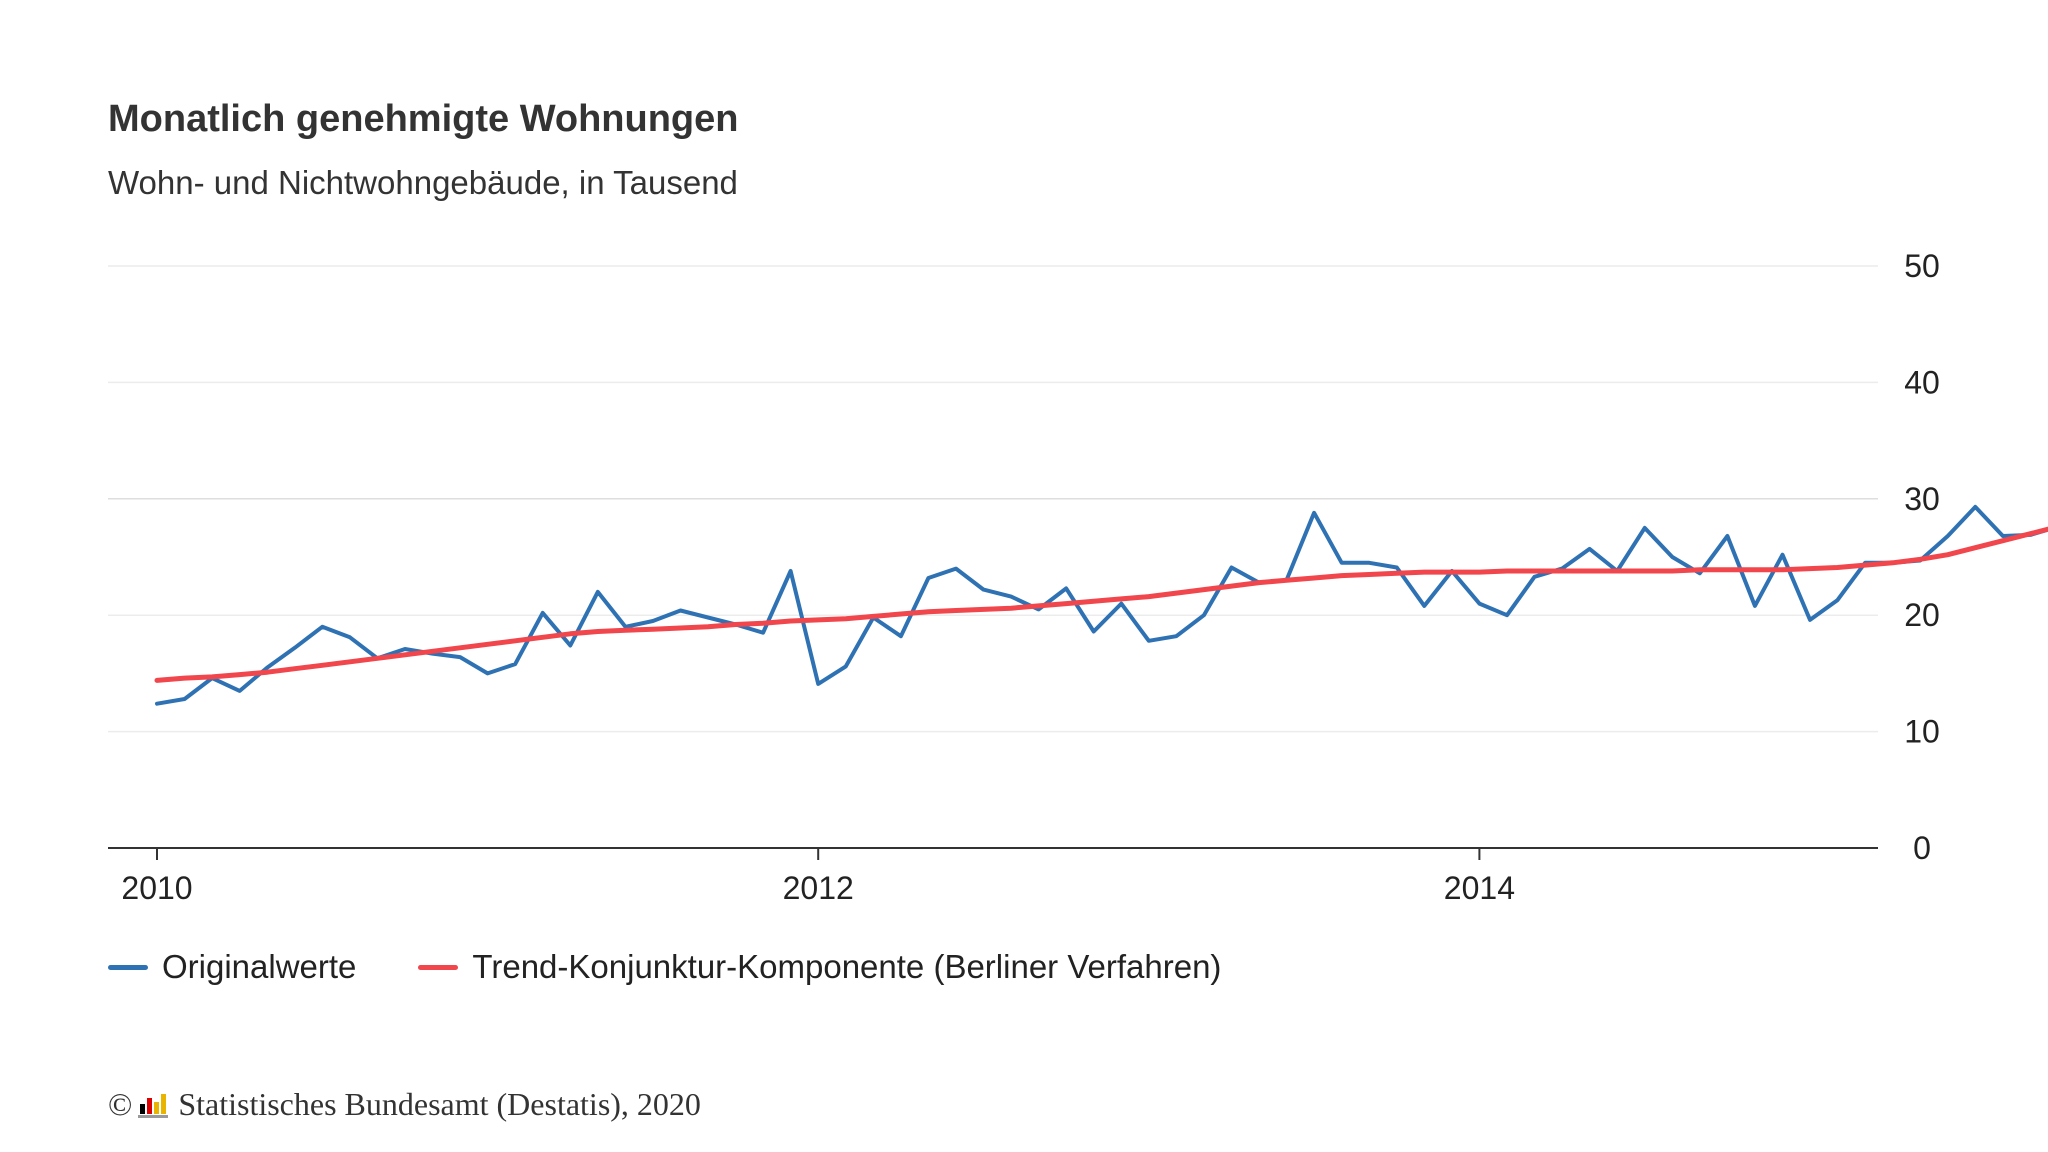  I want to click on copyright-sign: ©, so click(120, 1104).